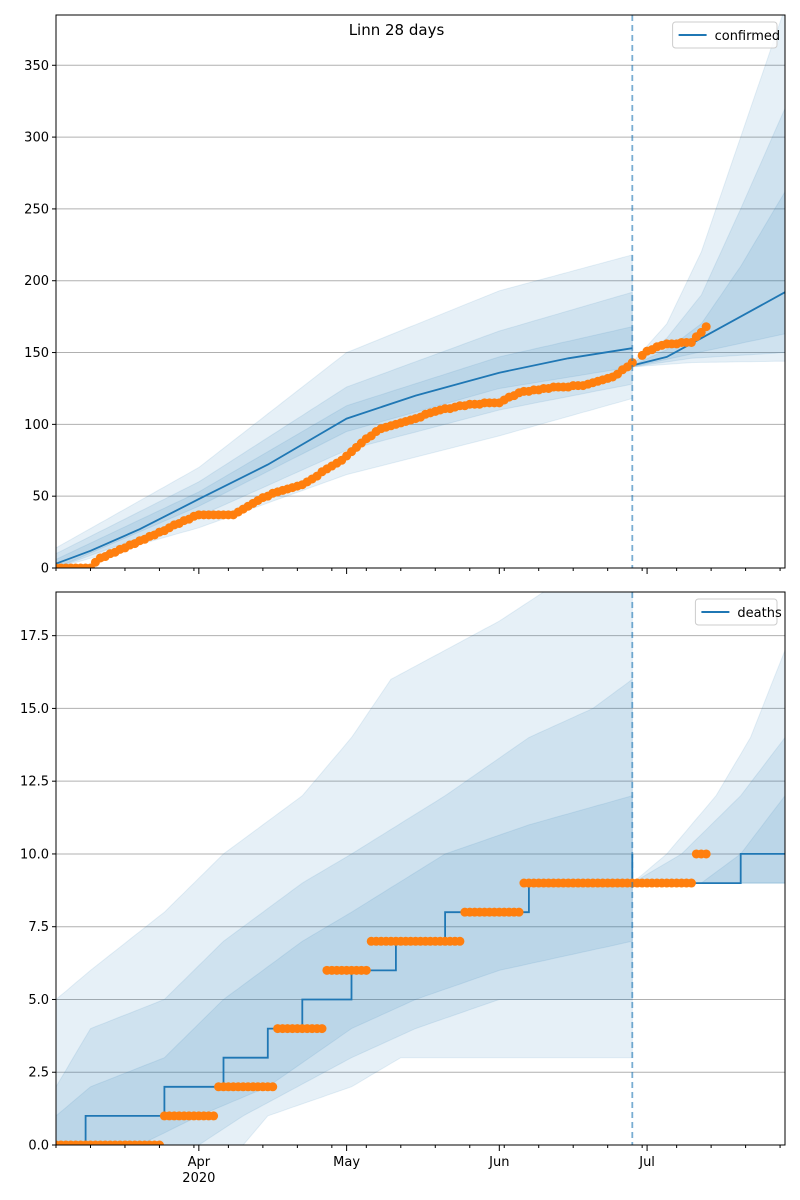 The image size is (800, 1200). I want to click on band-outer, so click(708, 191).